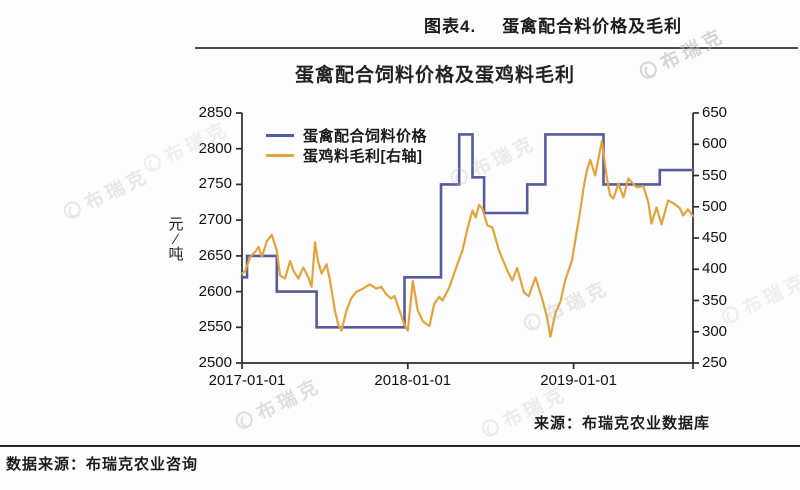 This screenshot has height=490, width=800. I want to click on right-axis-tick-label: 400, so click(715, 269).